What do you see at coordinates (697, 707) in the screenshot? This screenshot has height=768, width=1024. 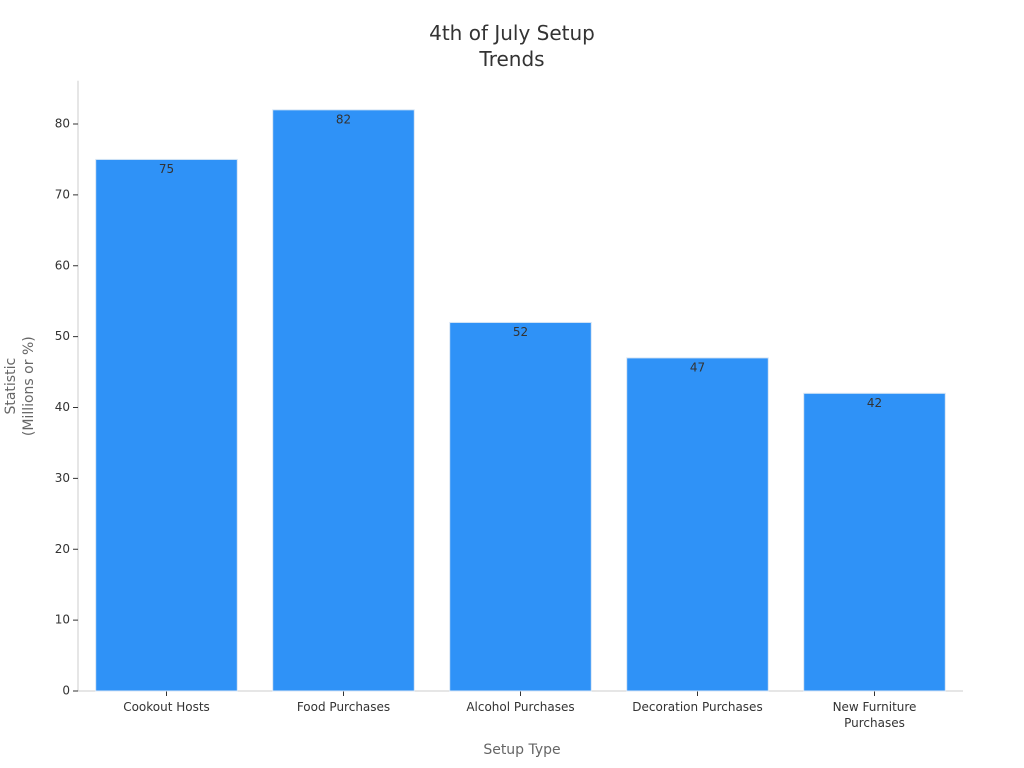 I see `x-tick-label: Decoration Purchases` at bounding box center [697, 707].